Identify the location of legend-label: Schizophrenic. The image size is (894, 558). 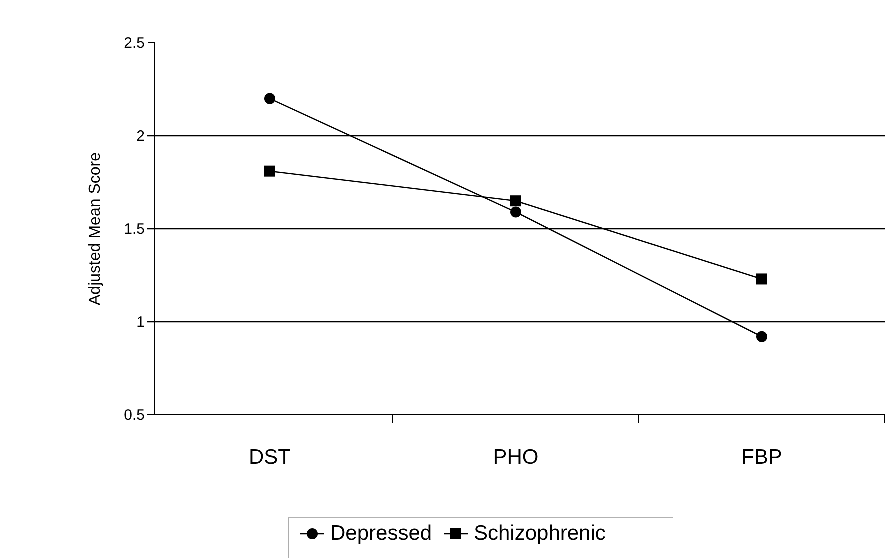
(540, 533).